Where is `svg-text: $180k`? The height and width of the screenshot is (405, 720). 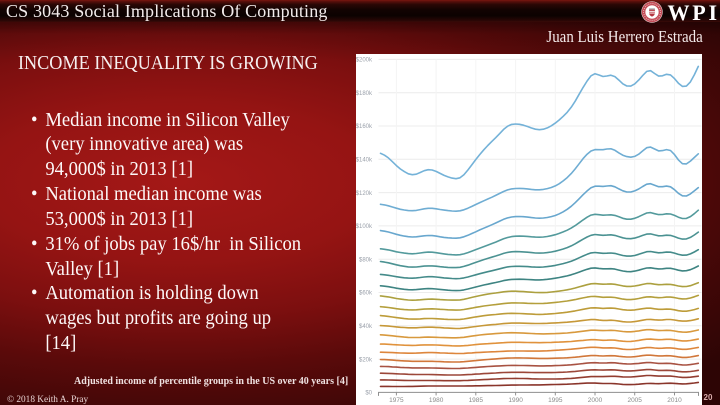
svg-text: $180k is located at coordinates (364, 94).